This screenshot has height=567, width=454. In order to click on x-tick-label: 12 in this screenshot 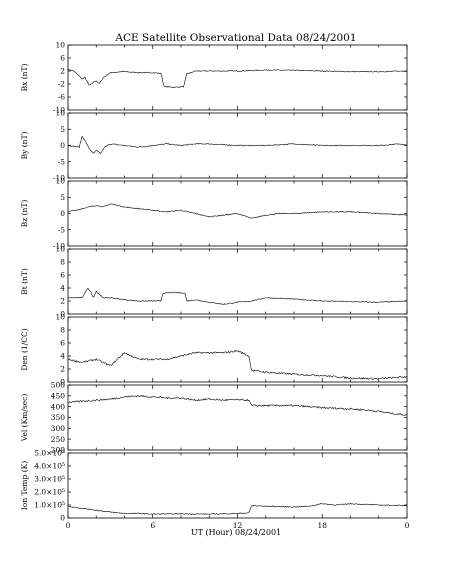, I will do `click(238, 525)`.